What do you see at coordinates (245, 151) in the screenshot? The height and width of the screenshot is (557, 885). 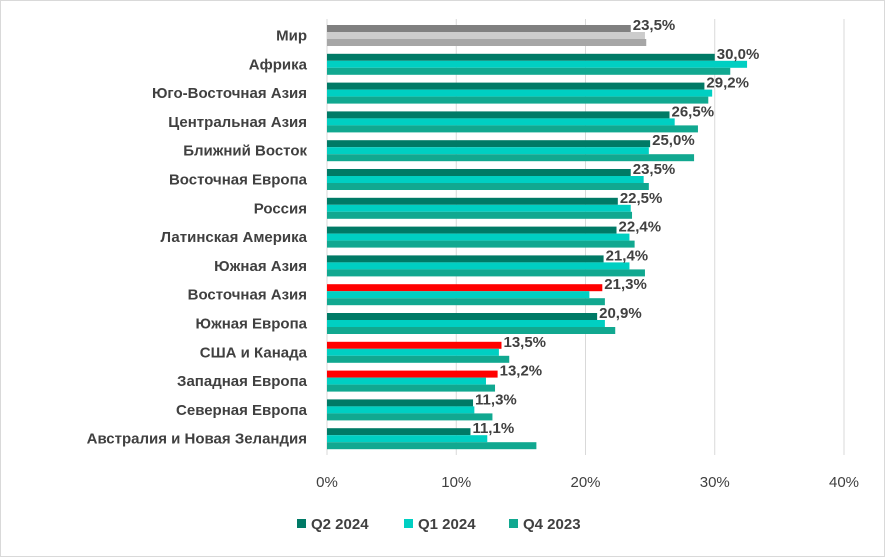 I see `category-label: Ближний Восток` at bounding box center [245, 151].